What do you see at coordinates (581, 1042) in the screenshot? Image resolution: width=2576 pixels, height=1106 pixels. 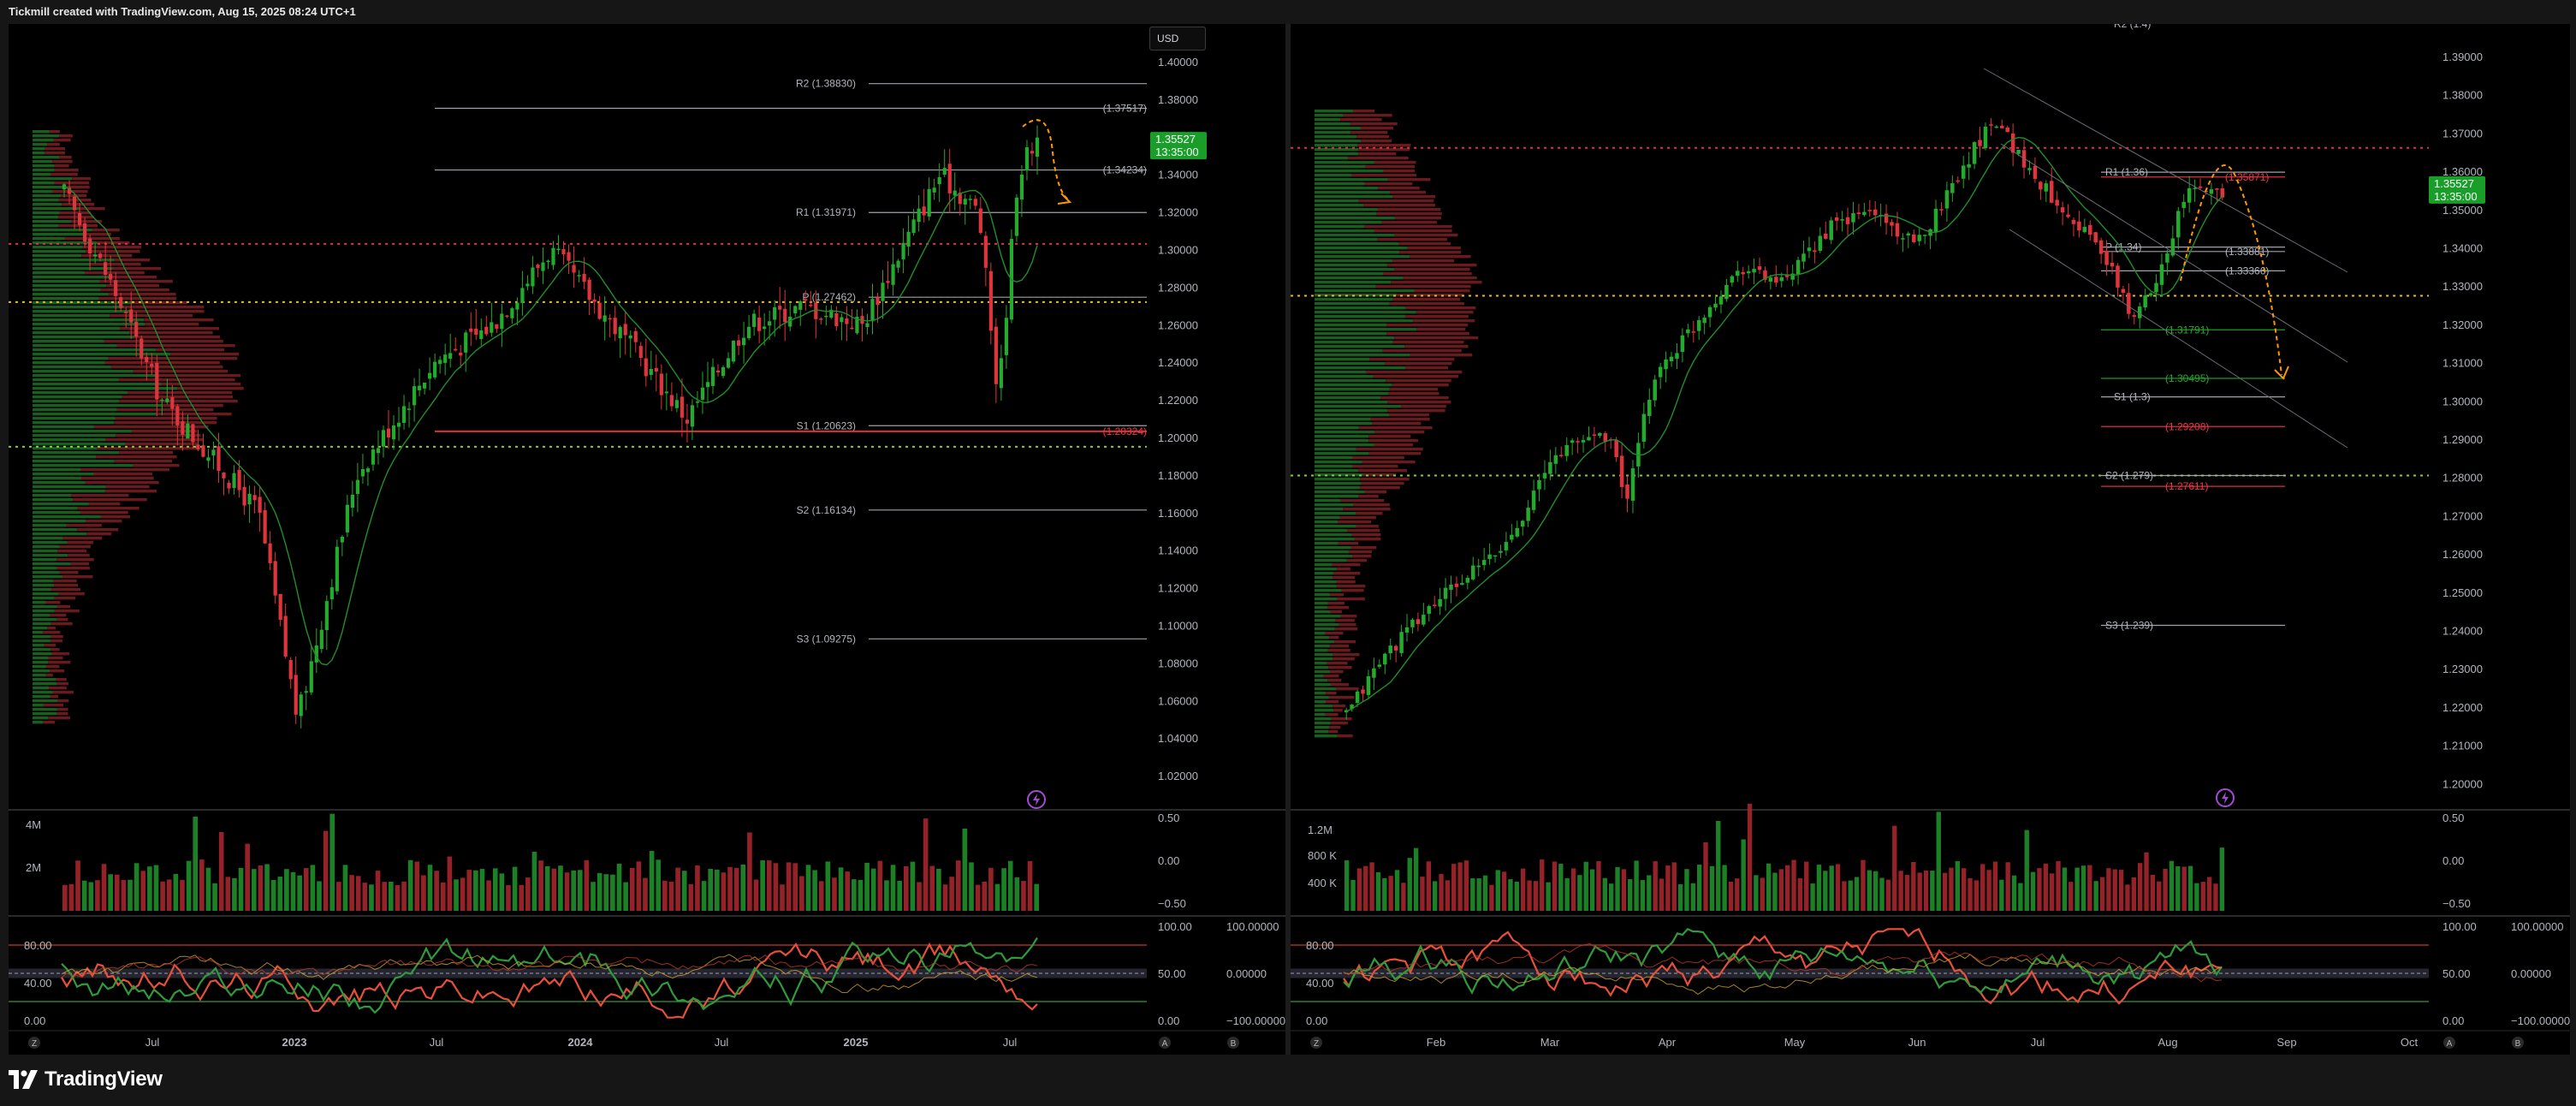 I see `time-axis-tick: 2024` at bounding box center [581, 1042].